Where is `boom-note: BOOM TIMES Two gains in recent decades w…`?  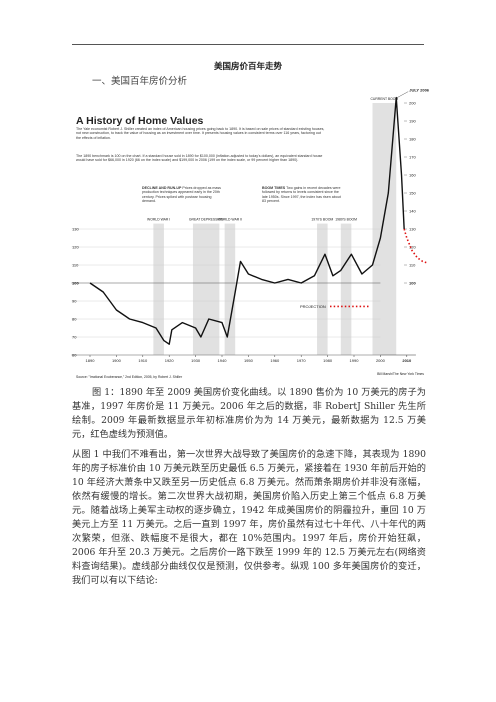 boom-note: BOOM TIMES Two gains in recent decades w… is located at coordinates (301, 195).